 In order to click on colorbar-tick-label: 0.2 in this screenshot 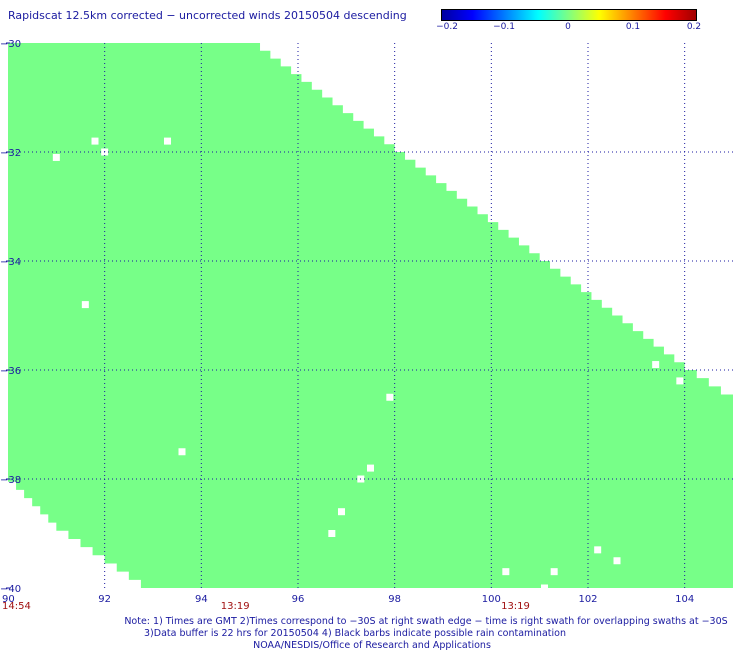, I will do `click(694, 27)`.